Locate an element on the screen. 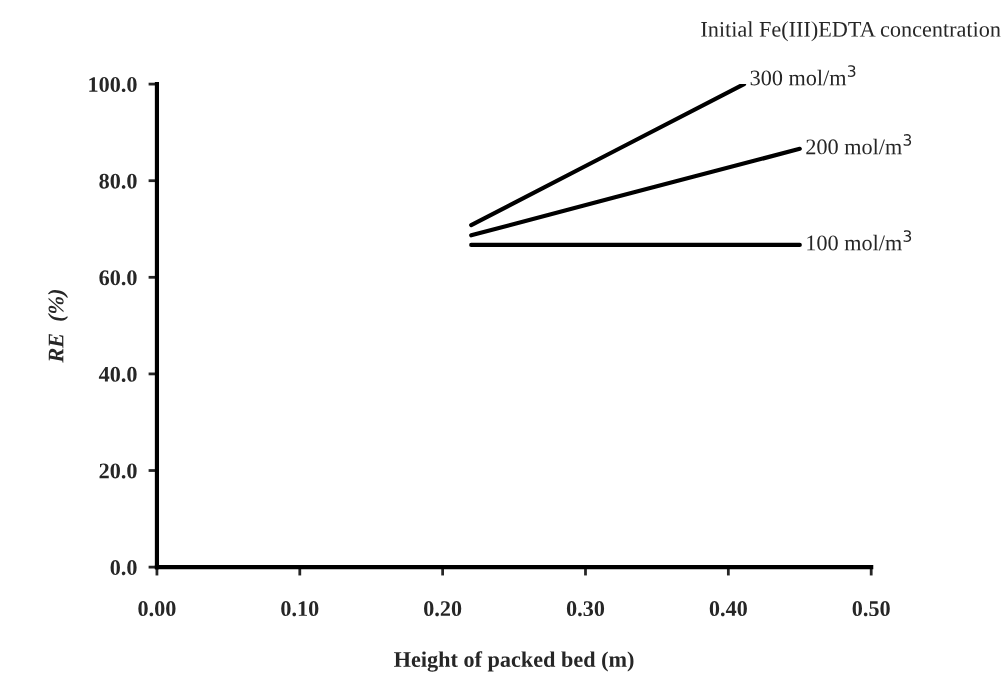 The image size is (1006, 695). y-tick-label: 60.0 is located at coordinates (118, 278).